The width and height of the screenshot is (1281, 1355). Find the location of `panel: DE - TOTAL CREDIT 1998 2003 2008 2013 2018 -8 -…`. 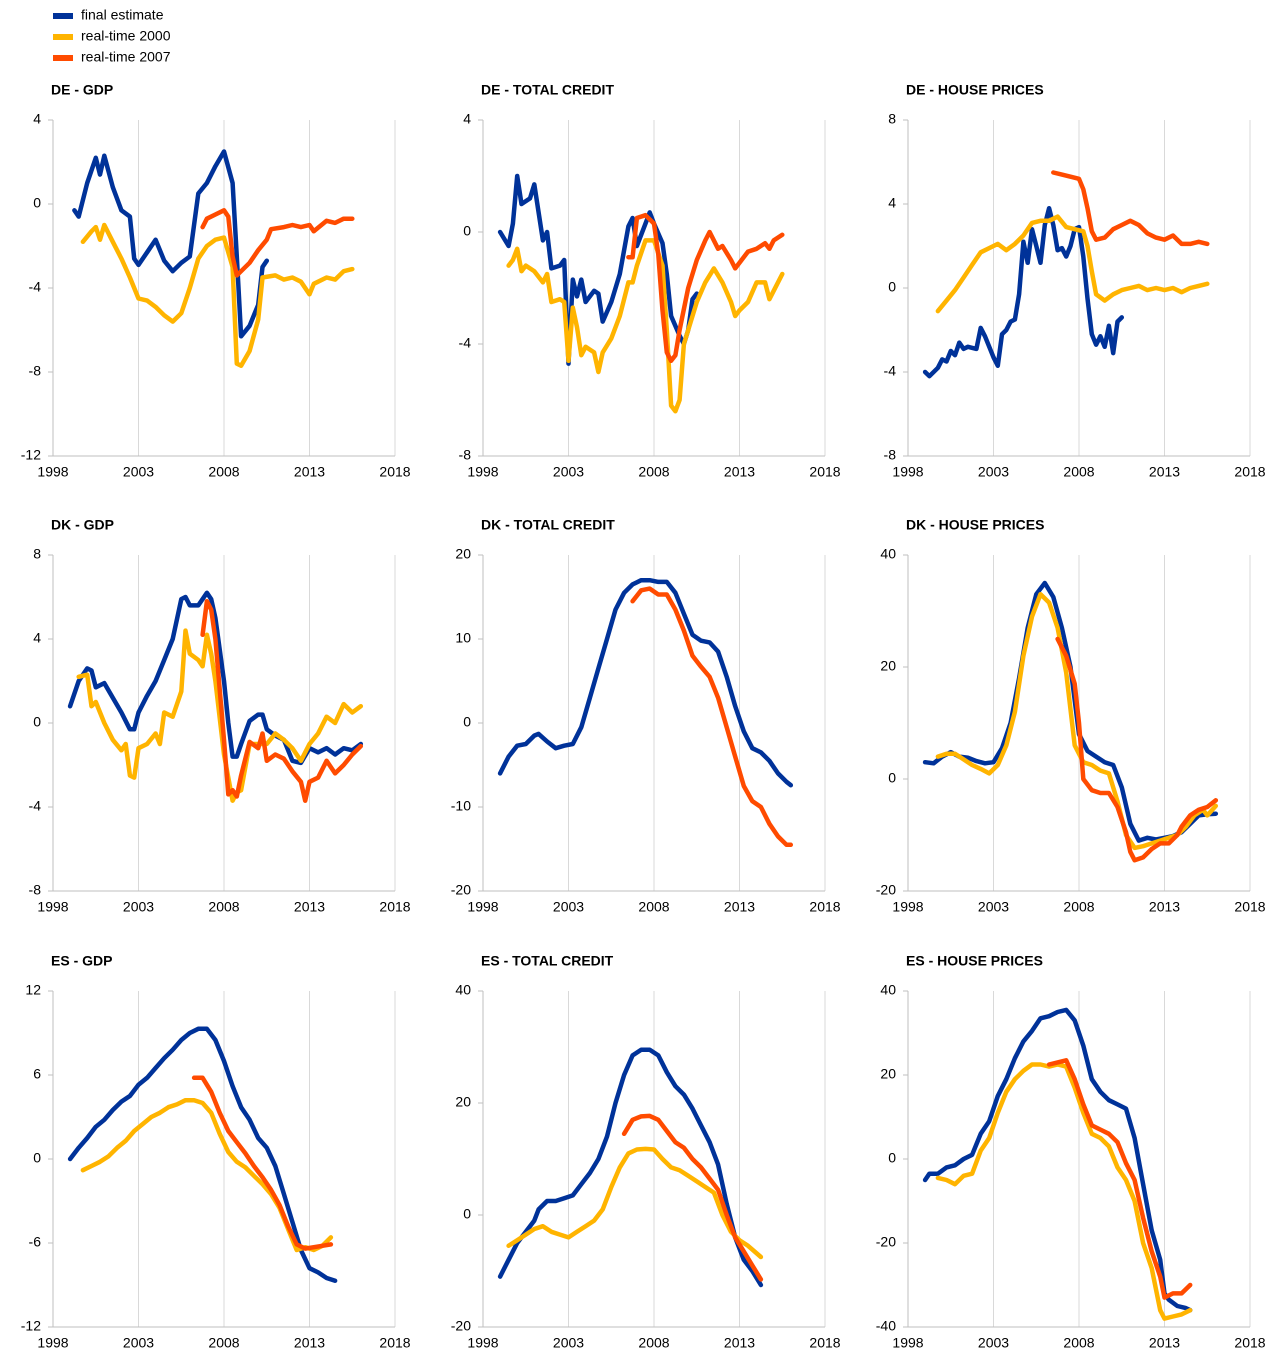

panel: DE - TOTAL CREDIT 1998 2003 2008 2013 2018 -8 -… is located at coordinates (650, 281).